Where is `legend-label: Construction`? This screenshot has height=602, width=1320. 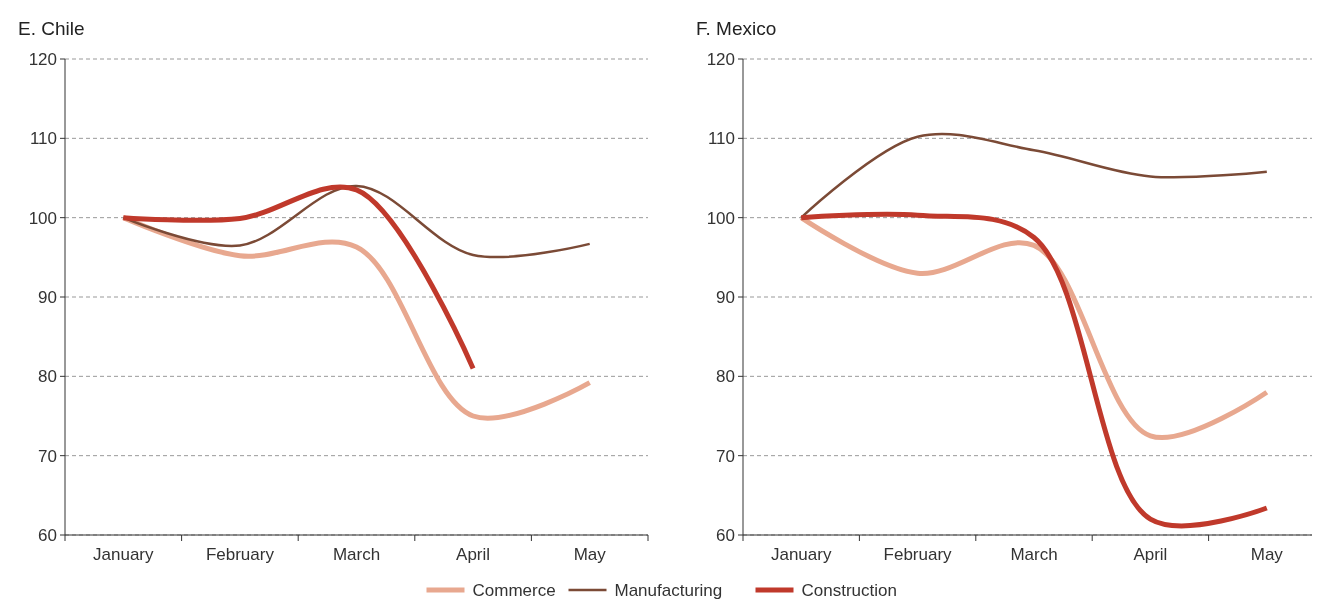 legend-label: Construction is located at coordinates (849, 590).